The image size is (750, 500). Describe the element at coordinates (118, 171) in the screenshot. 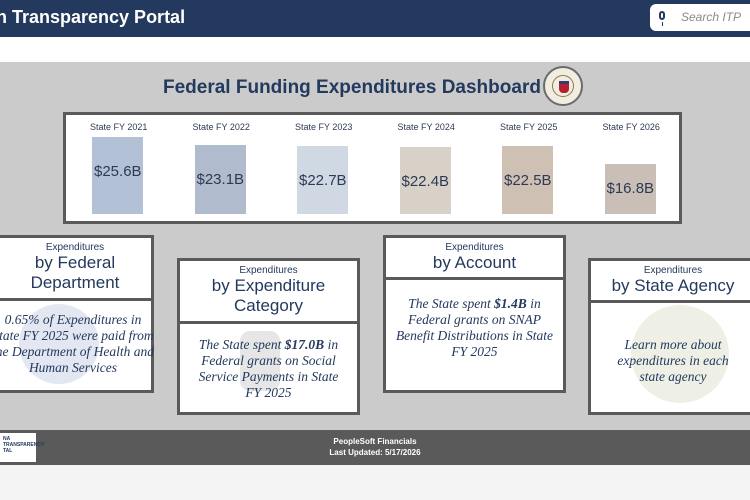

I see `bar-value-label: $25.6B` at that location.